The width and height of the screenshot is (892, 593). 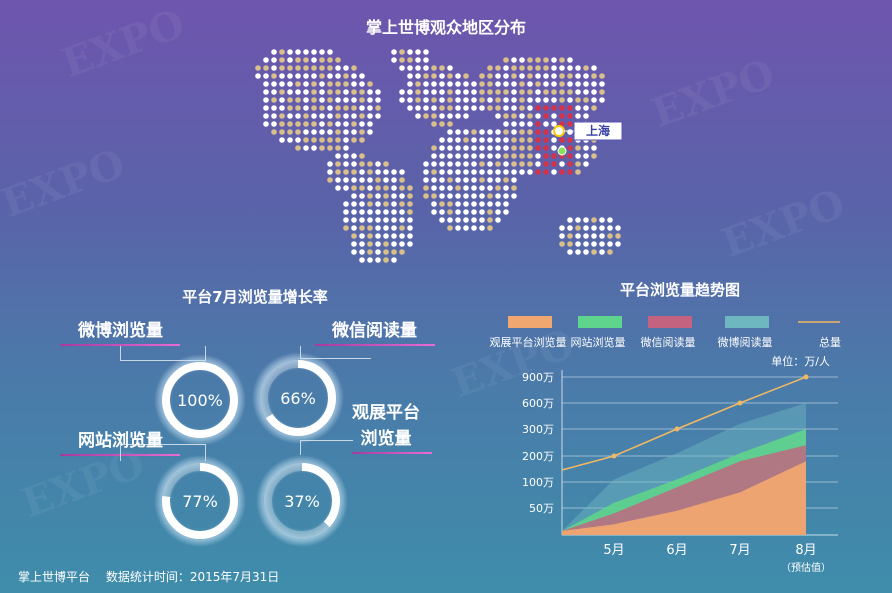 What do you see at coordinates (375, 345) in the screenshot?
I see `label-weixin-underline` at bounding box center [375, 345].